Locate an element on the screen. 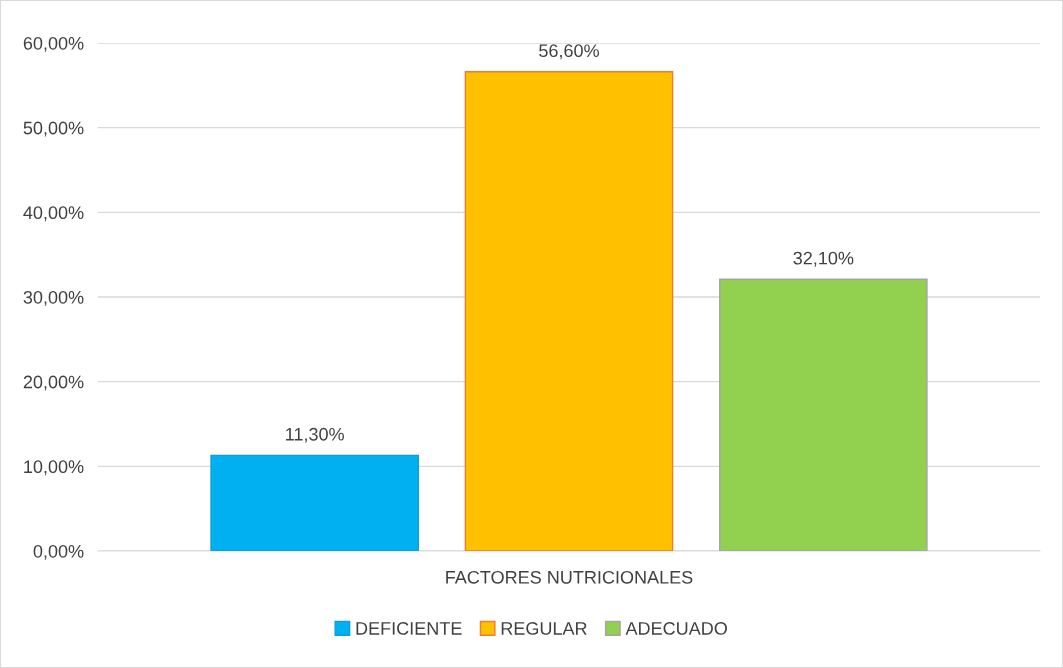  legend-label: DEFICIENTE is located at coordinates (409, 628).